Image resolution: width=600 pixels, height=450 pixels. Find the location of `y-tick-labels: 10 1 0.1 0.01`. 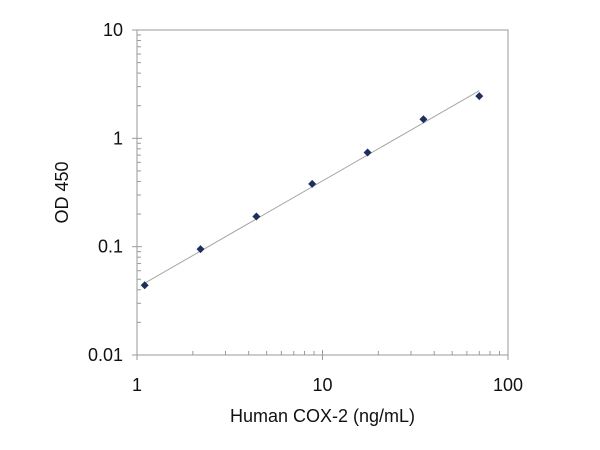

y-tick-labels: 10 1 0.1 0.01 is located at coordinates (105, 192).